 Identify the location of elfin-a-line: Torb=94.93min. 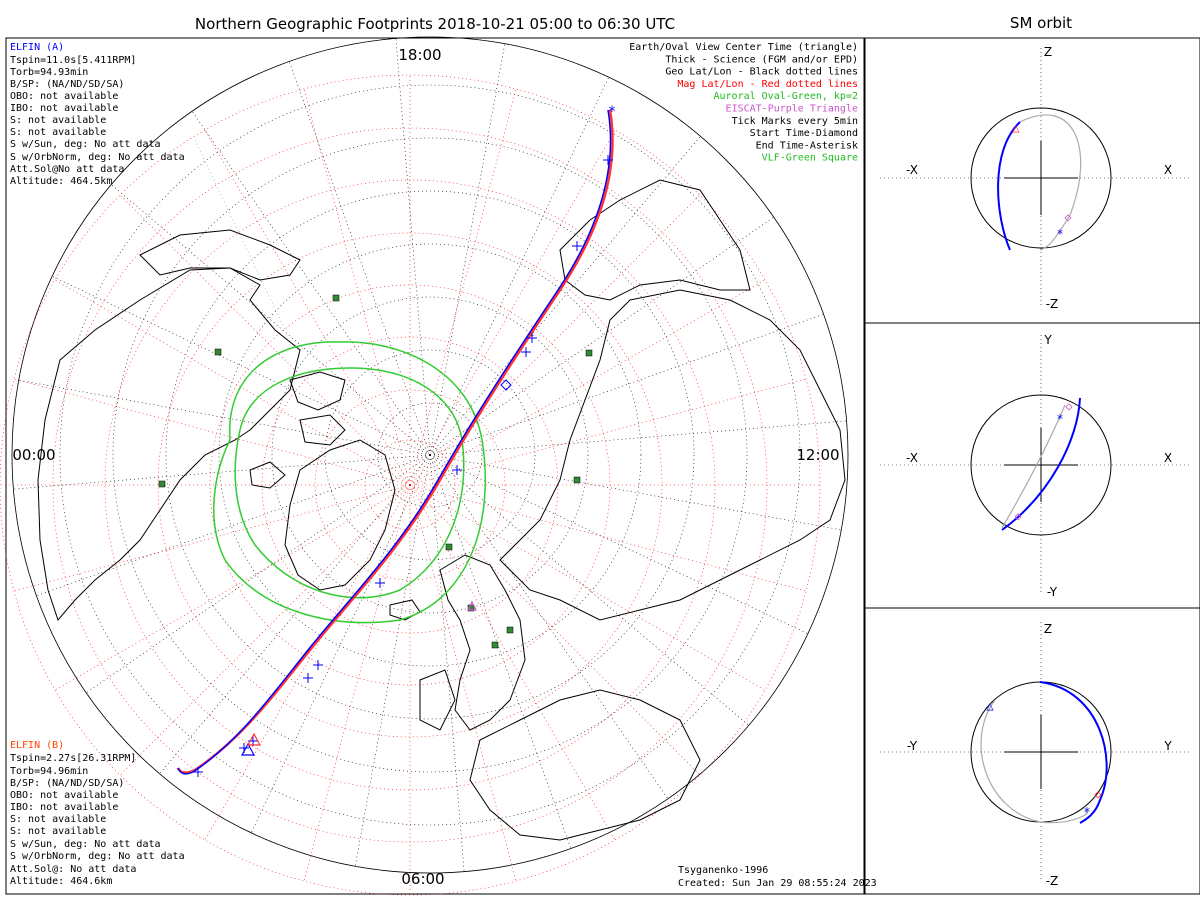
(49, 72).